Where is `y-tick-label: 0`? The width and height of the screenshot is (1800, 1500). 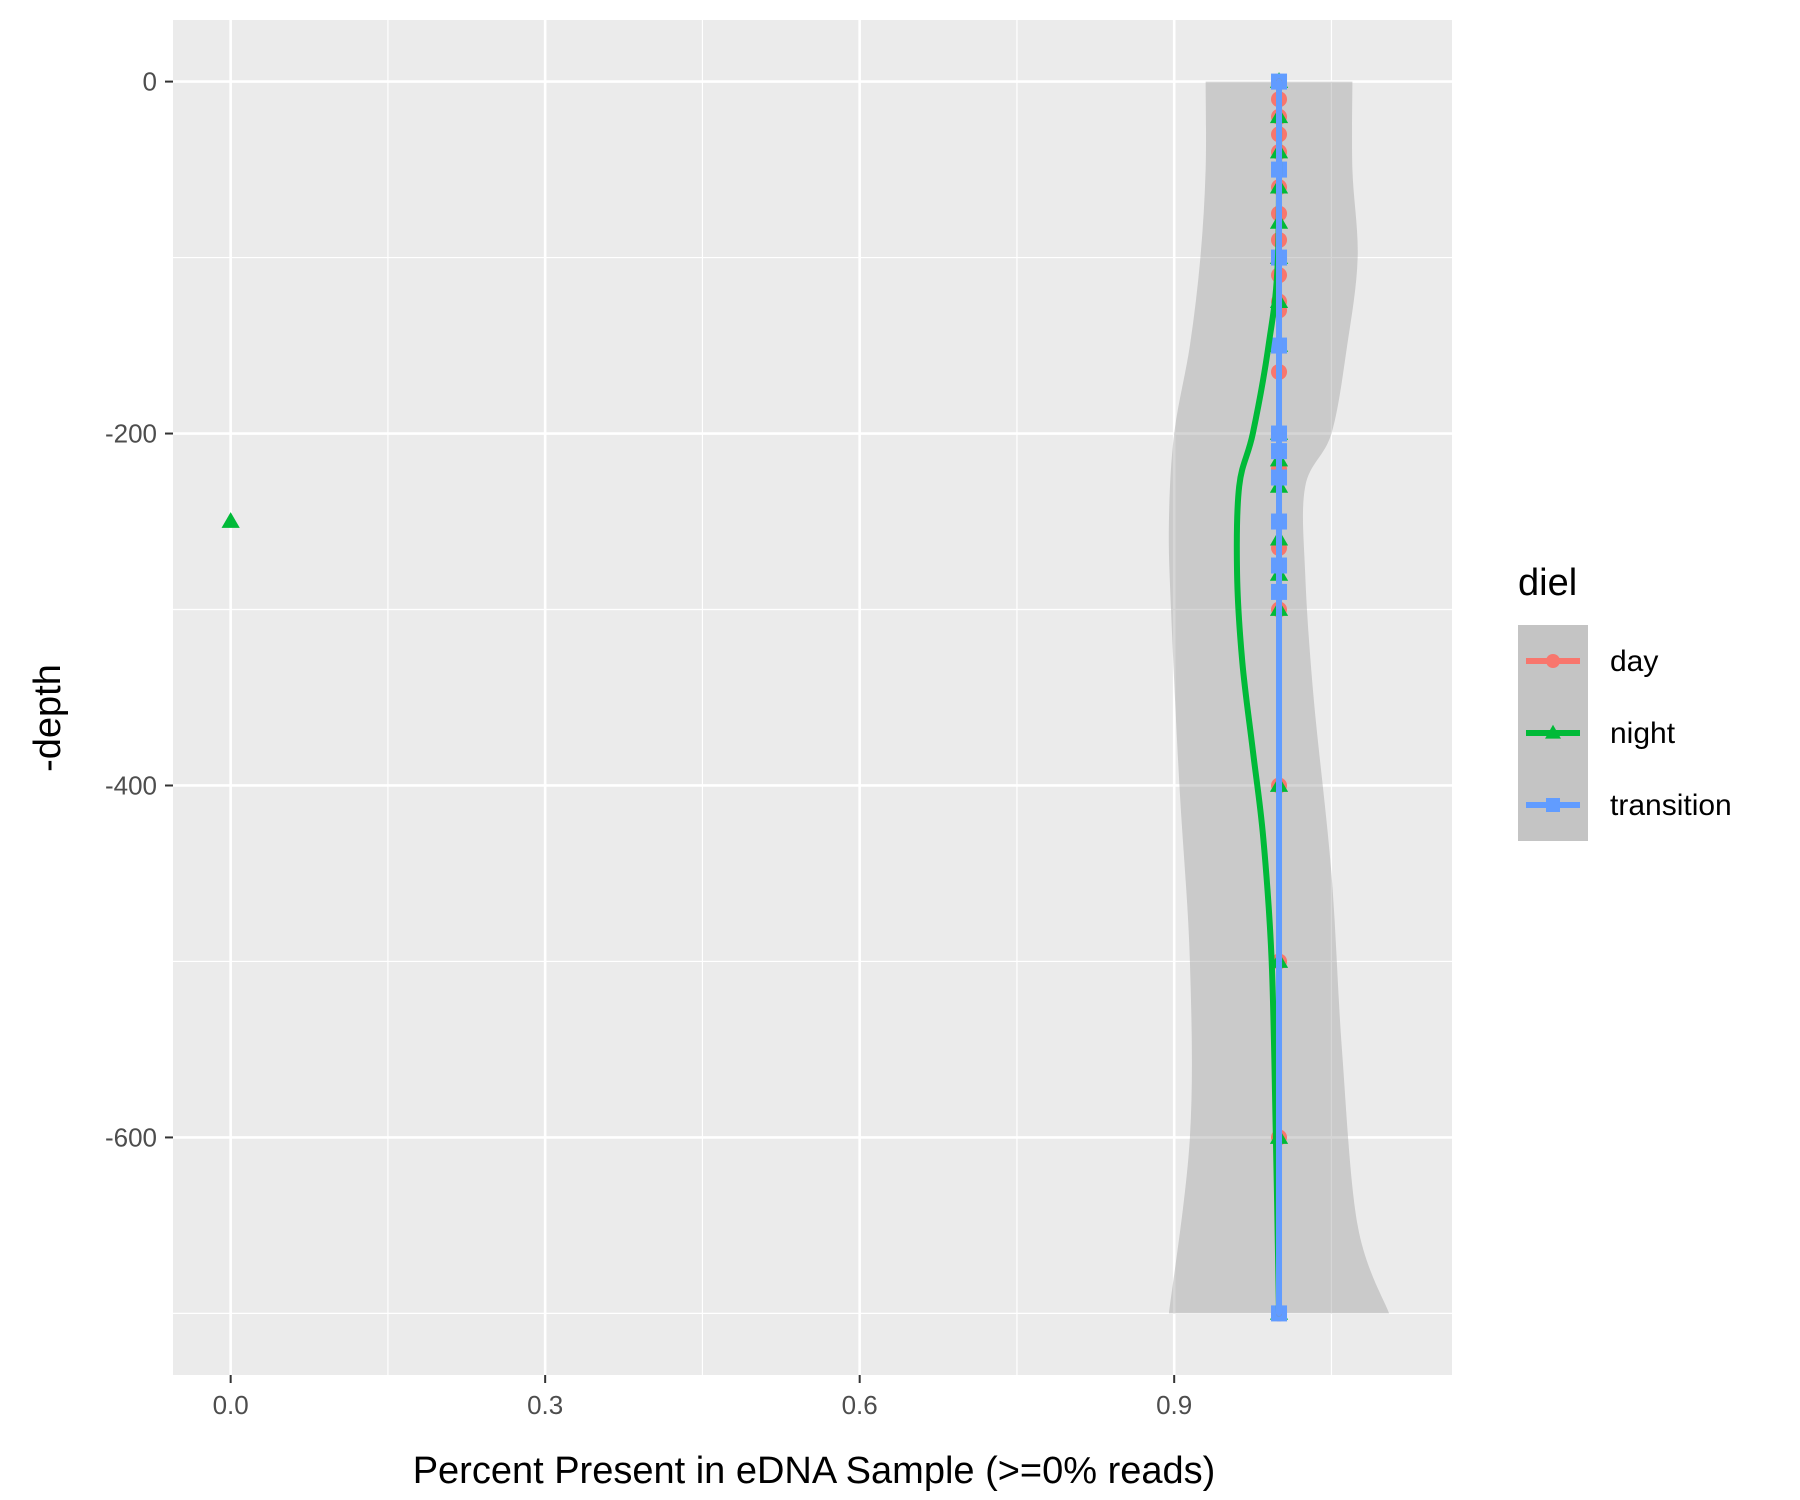 y-tick-label: 0 is located at coordinates (150, 82).